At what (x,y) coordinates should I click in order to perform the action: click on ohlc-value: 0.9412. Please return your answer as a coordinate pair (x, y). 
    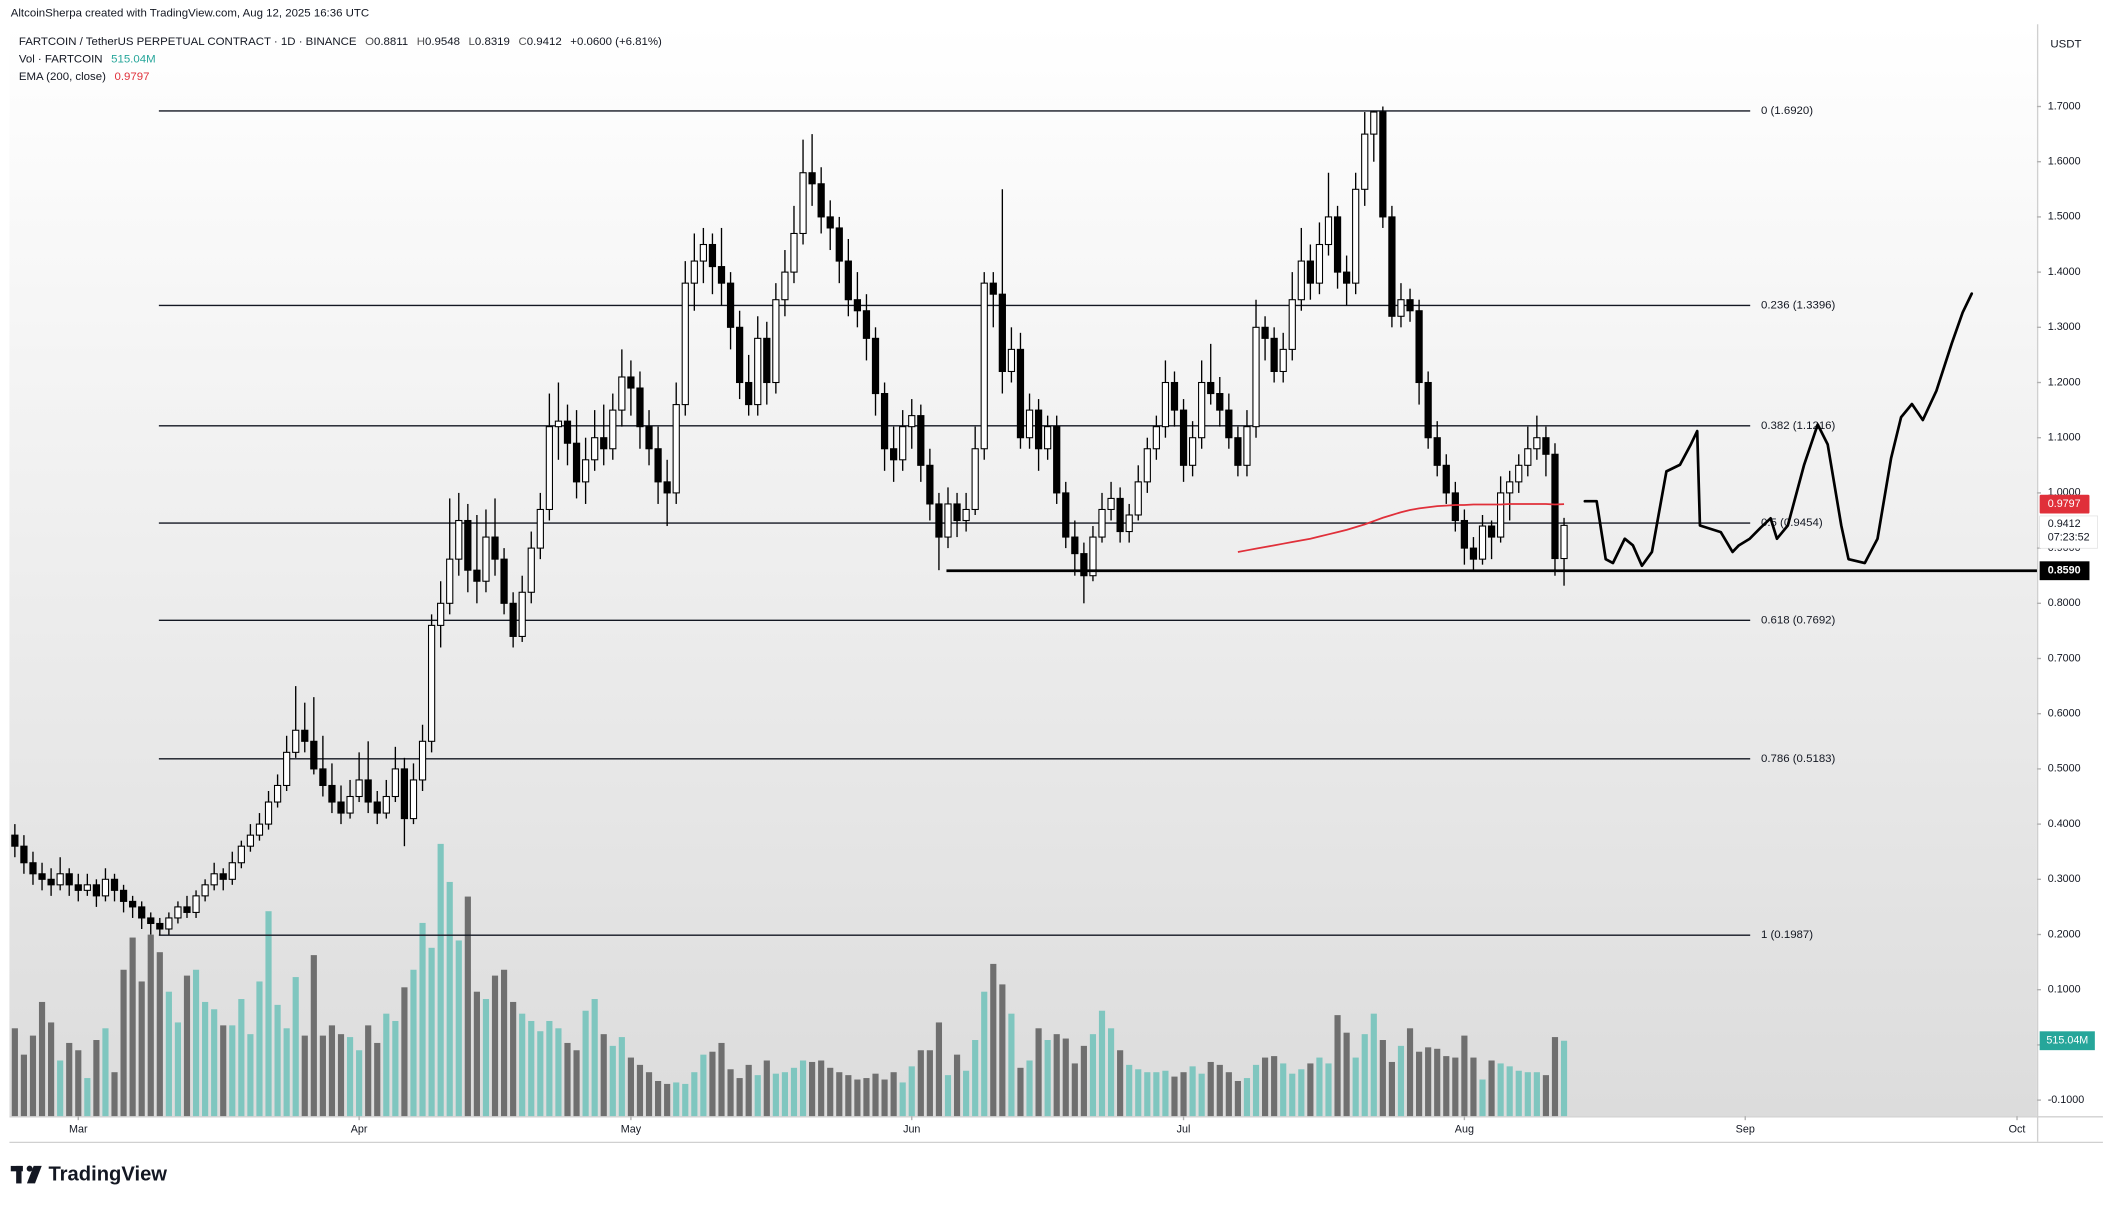
    Looking at the image, I should click on (544, 42).